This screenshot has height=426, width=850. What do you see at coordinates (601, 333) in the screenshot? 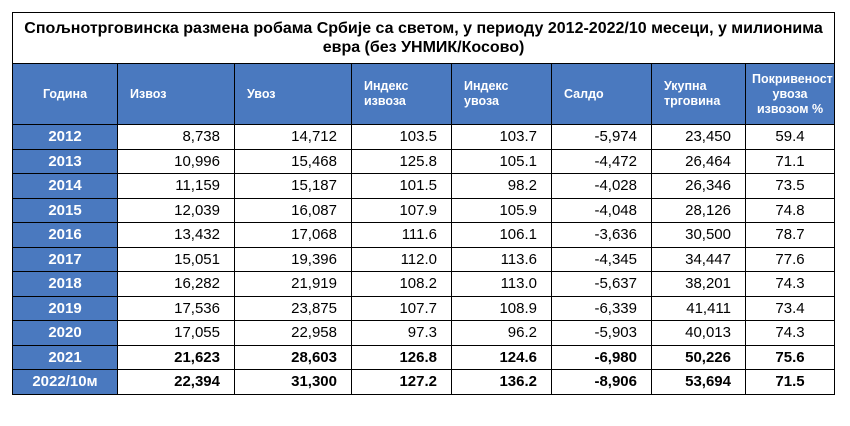
I see `balance-cell: -5,903` at bounding box center [601, 333].